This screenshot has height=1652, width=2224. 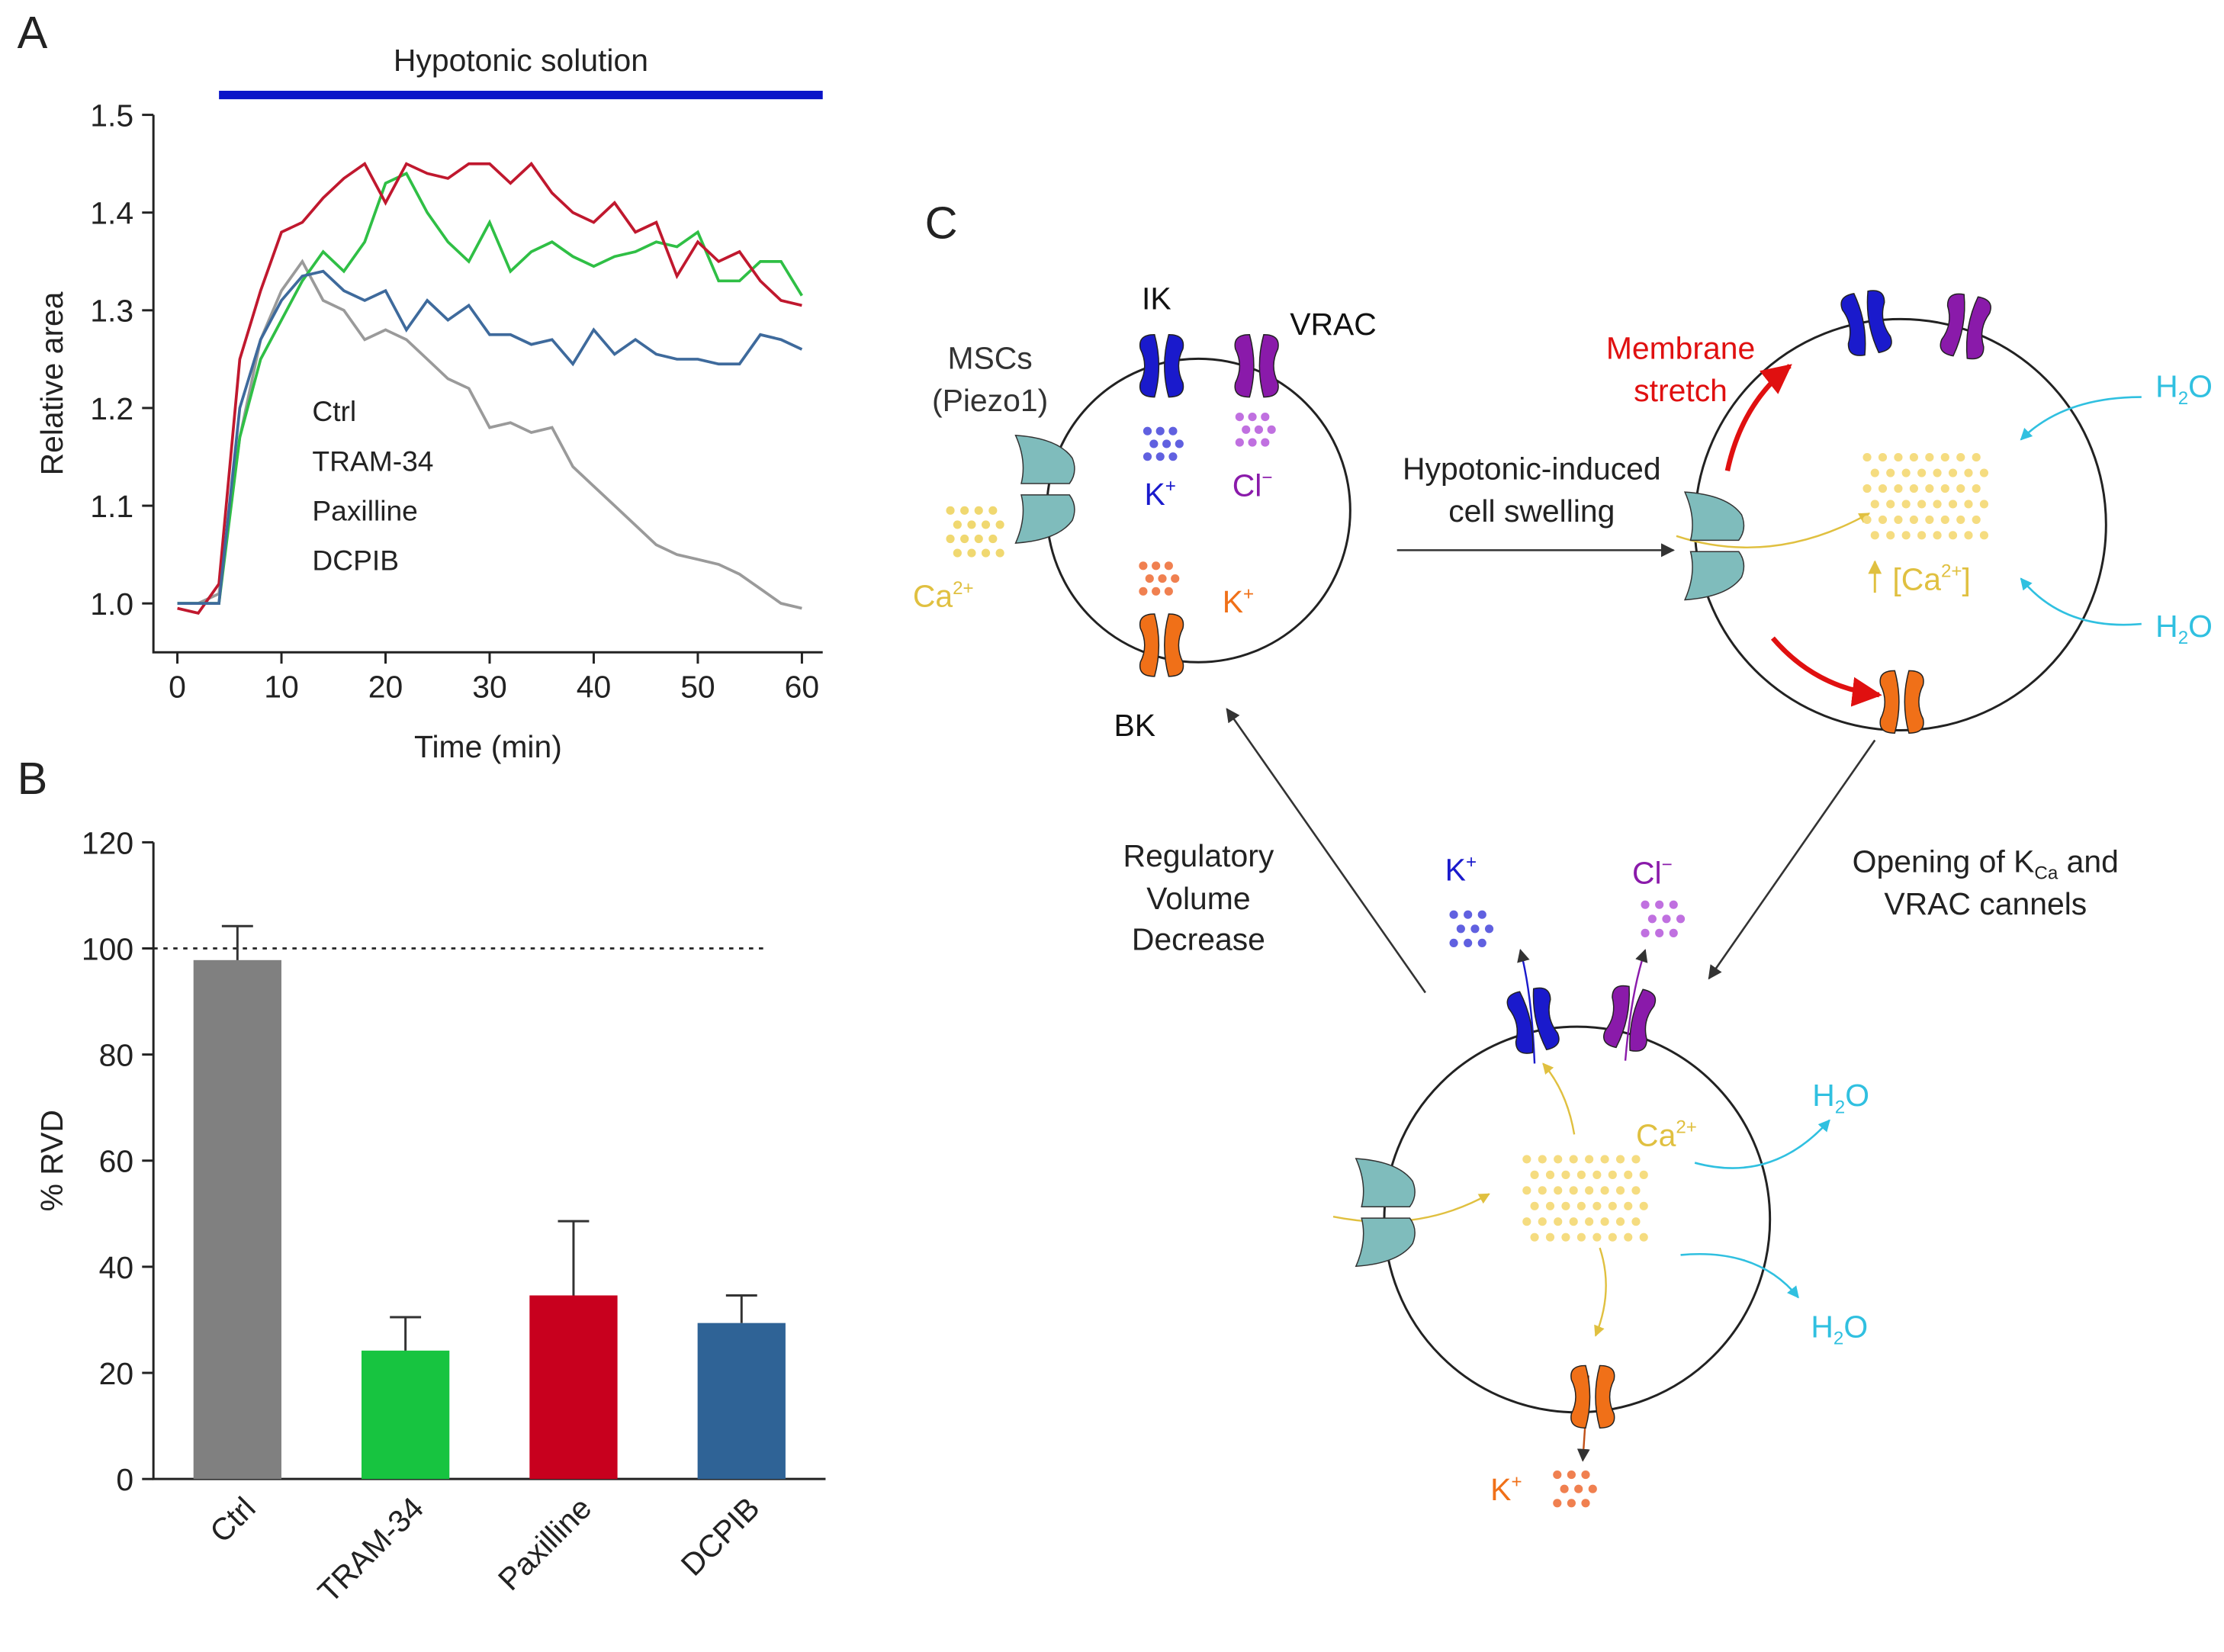 What do you see at coordinates (1986, 864) in the screenshot?
I see `diagram-label: Opening of KCa and` at bounding box center [1986, 864].